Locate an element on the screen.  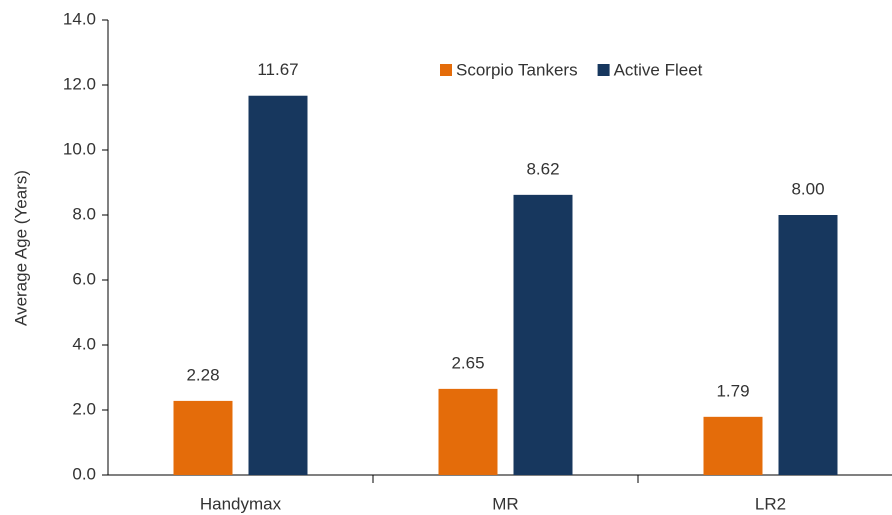
y-tick-label: 10.0 is located at coordinates (79, 148).